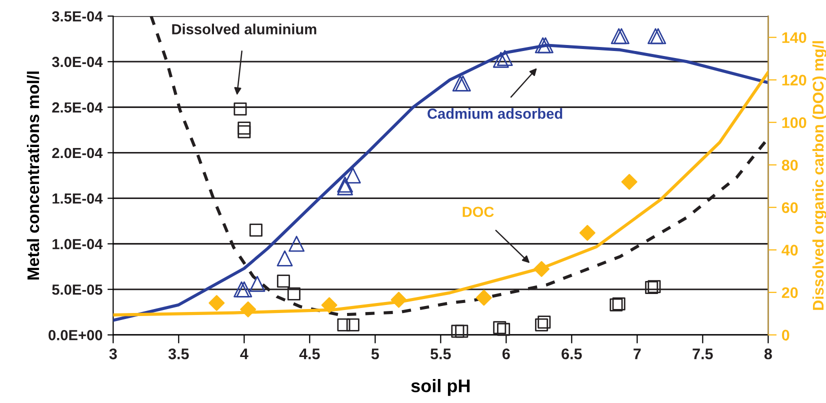  What do you see at coordinates (506, 354) in the screenshot?
I see `x-tick-label: 6` at bounding box center [506, 354].